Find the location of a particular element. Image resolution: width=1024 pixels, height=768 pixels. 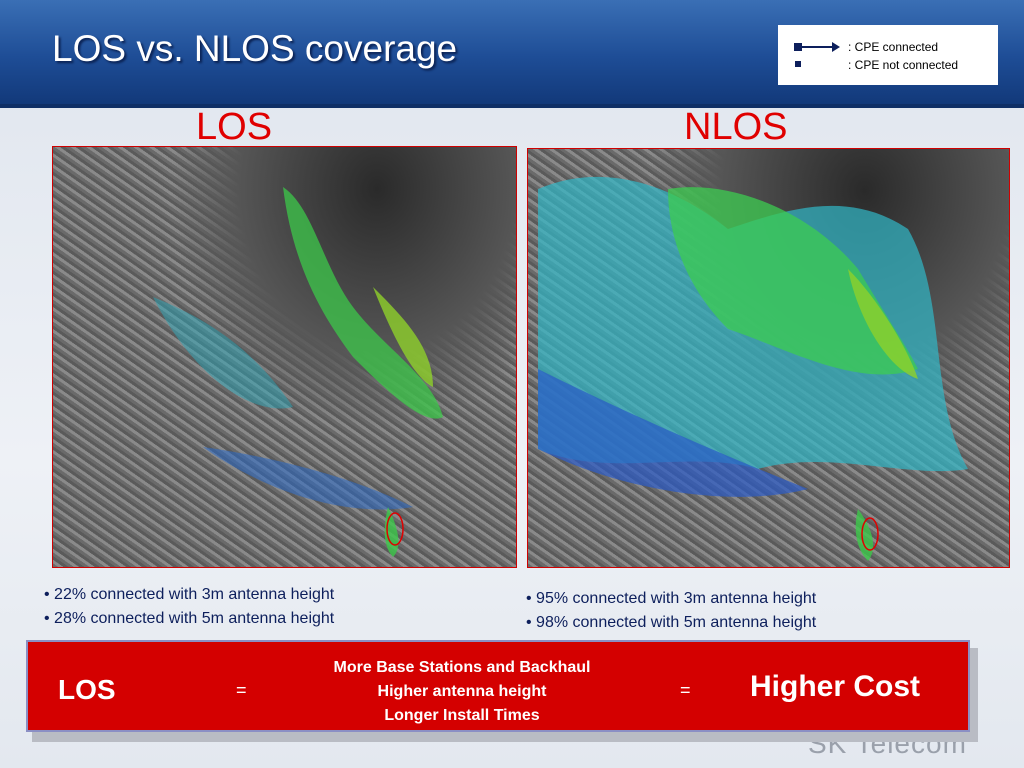

legend-item: : CPE connected is located at coordinates (893, 47).